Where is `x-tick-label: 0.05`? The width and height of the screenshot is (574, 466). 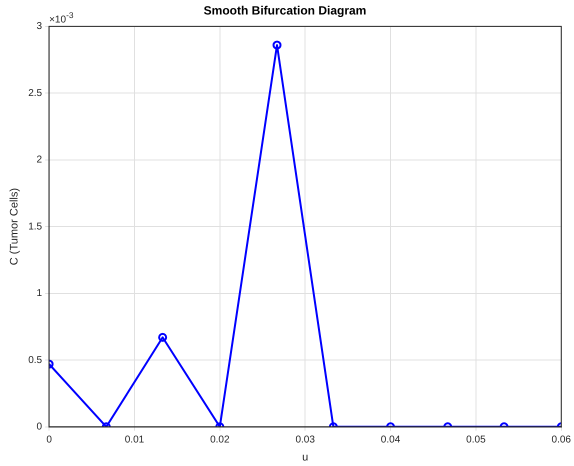
x-tick-label: 0.05 is located at coordinates (476, 440).